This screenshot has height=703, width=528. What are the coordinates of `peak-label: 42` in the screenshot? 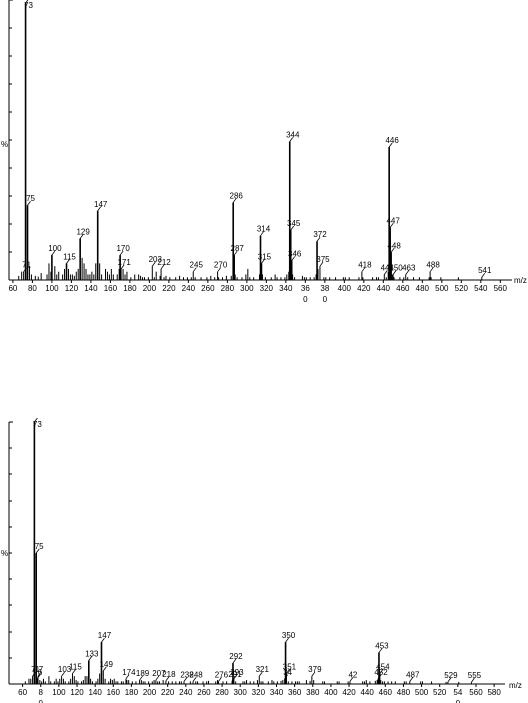 It's located at (352, 674).